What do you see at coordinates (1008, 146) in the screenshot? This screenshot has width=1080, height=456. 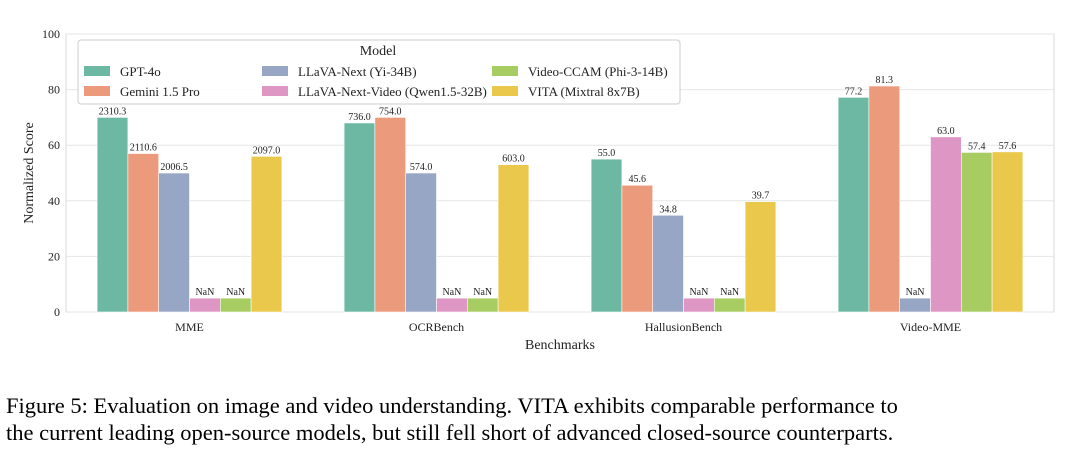 I see `bar-value-label: 57.6` at bounding box center [1008, 146].